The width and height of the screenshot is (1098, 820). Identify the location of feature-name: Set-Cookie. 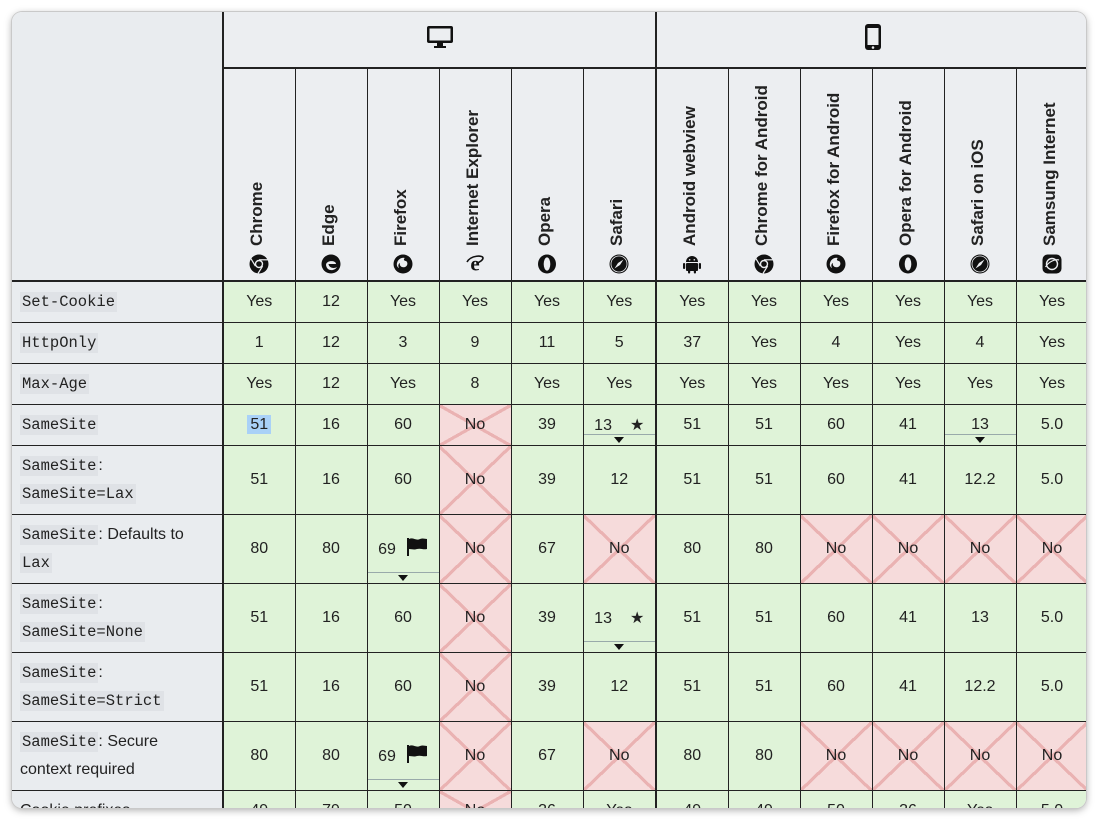
(118, 302).